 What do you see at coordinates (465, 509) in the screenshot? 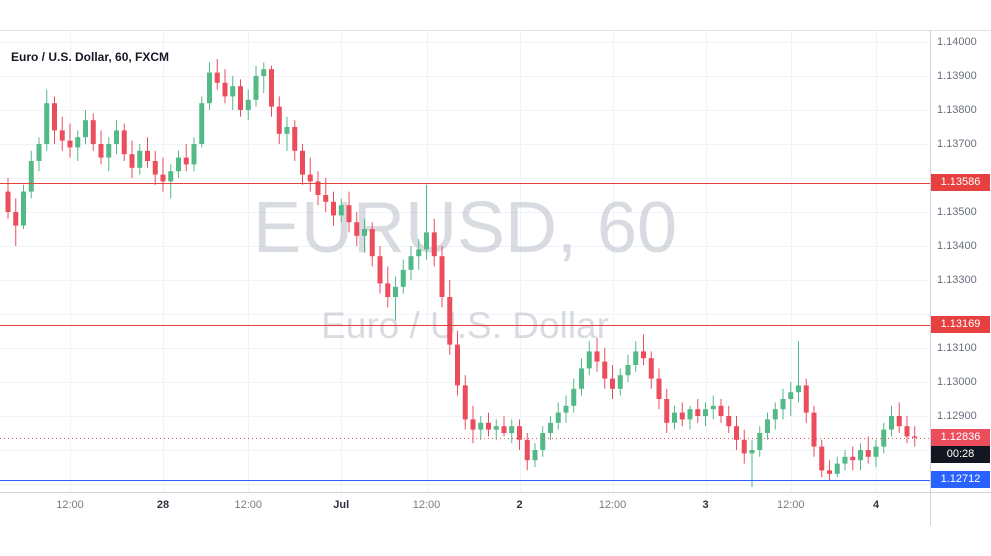
I see `time-axis: 12:00 28 12:00 Jul 12:00 2 12:00 3 12:00 4` at bounding box center [465, 509].